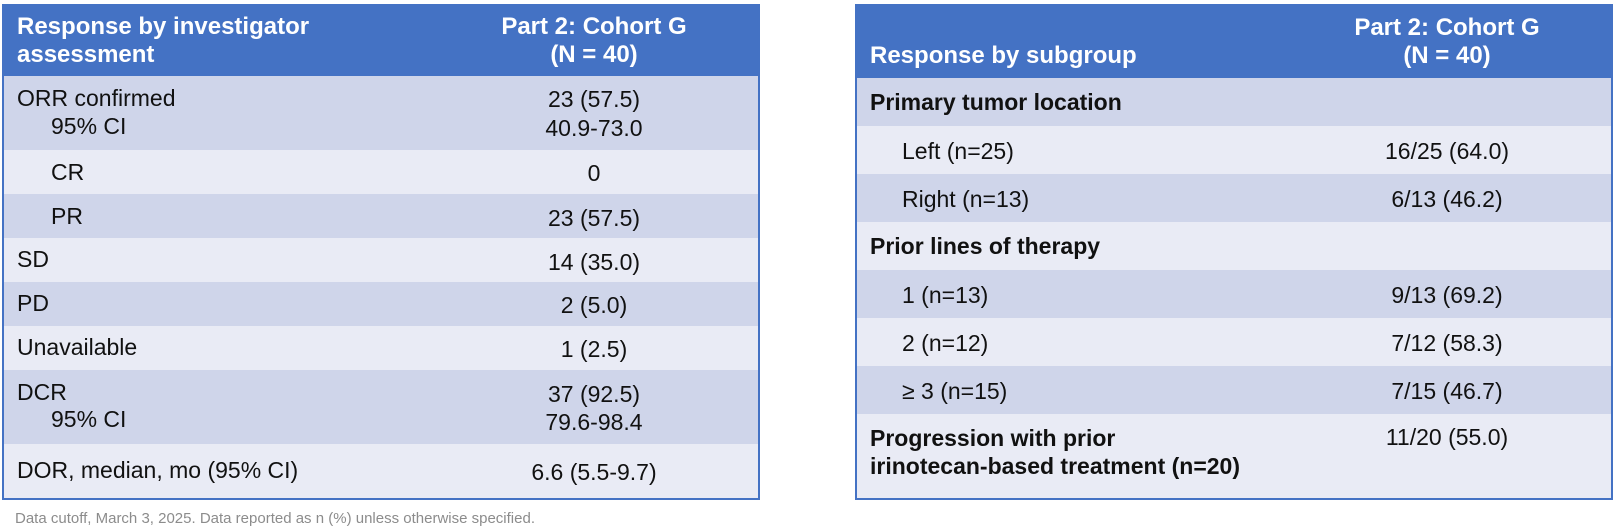 The image size is (1617, 532). I want to click on row-subvalue: 40.9-73.0, so click(594, 128).